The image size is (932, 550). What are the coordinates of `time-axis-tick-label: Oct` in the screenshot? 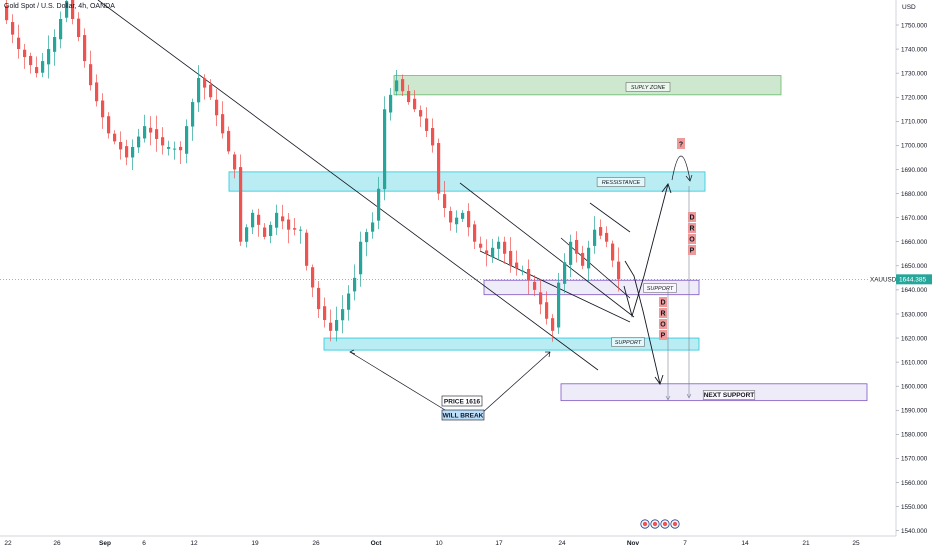 It's located at (377, 543).